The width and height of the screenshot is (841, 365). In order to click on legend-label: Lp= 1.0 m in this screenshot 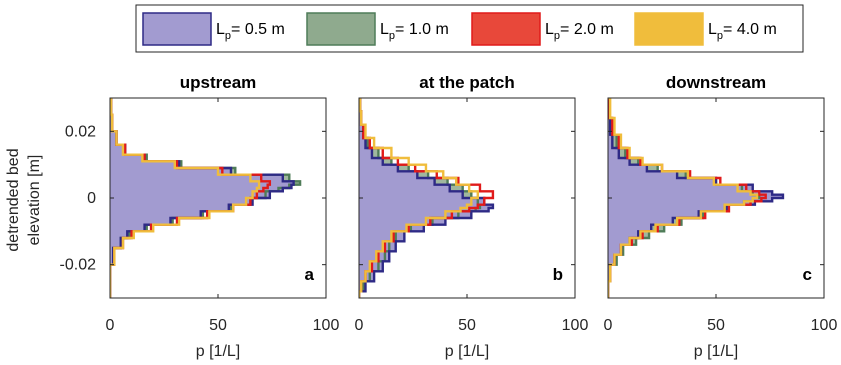, I will do `click(414, 31)`.